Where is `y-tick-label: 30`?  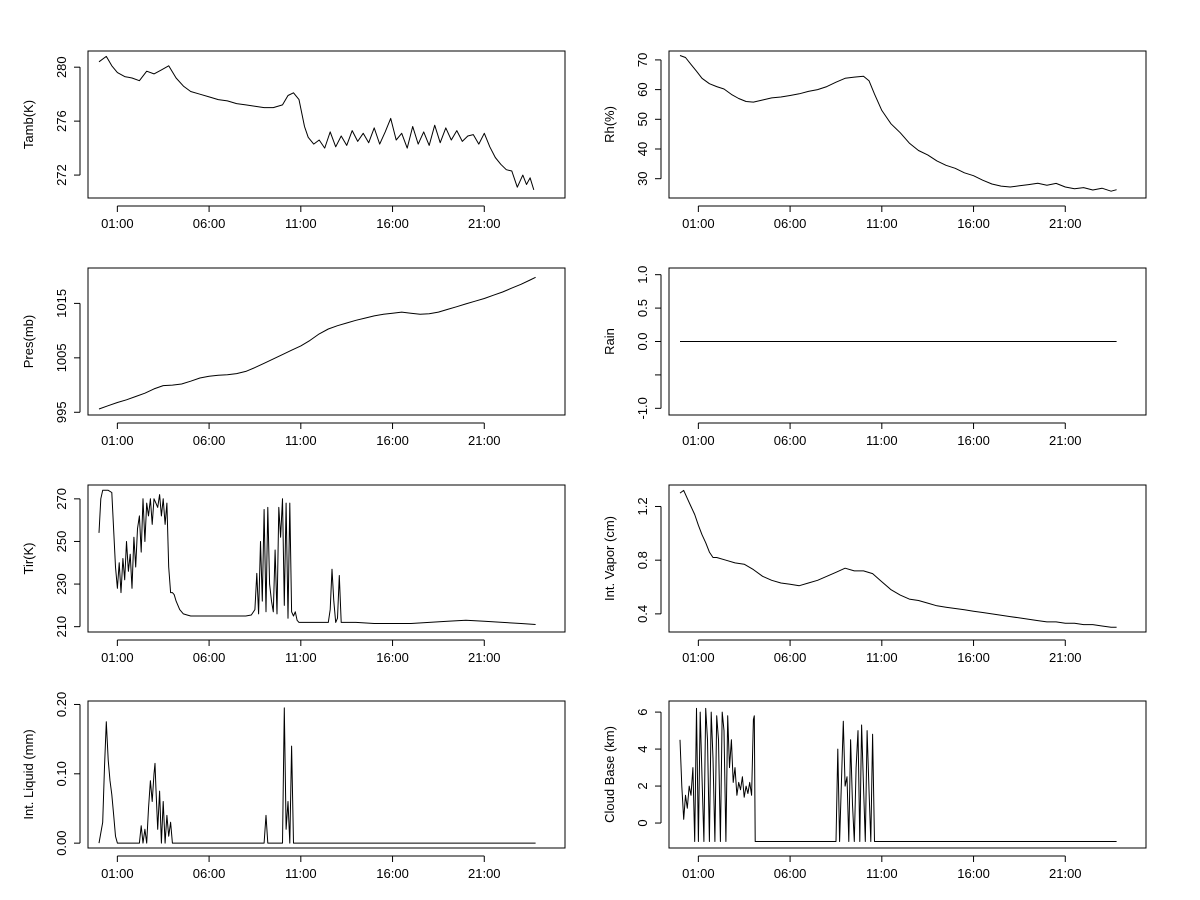 y-tick-label: 30 is located at coordinates (642, 178).